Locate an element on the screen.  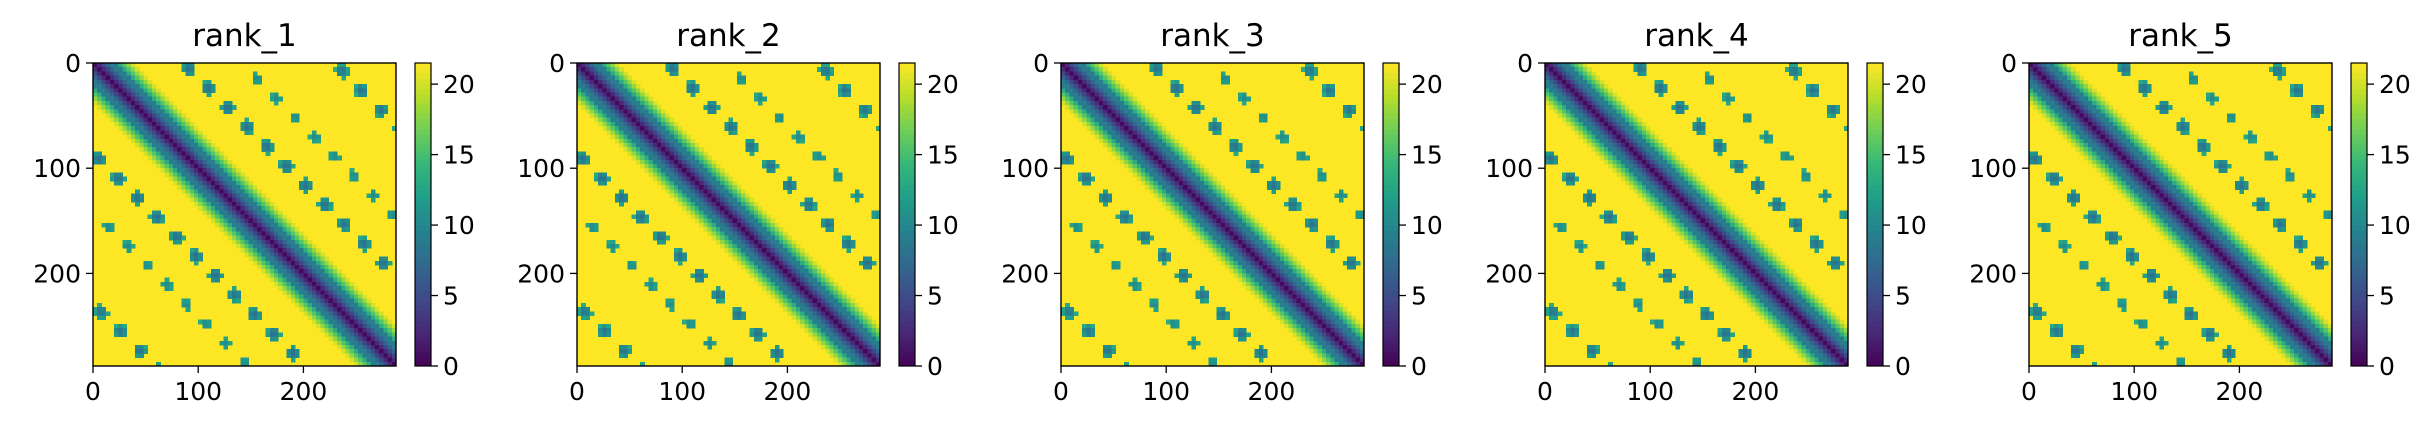
x-tick-label: 200 is located at coordinates (788, 391).